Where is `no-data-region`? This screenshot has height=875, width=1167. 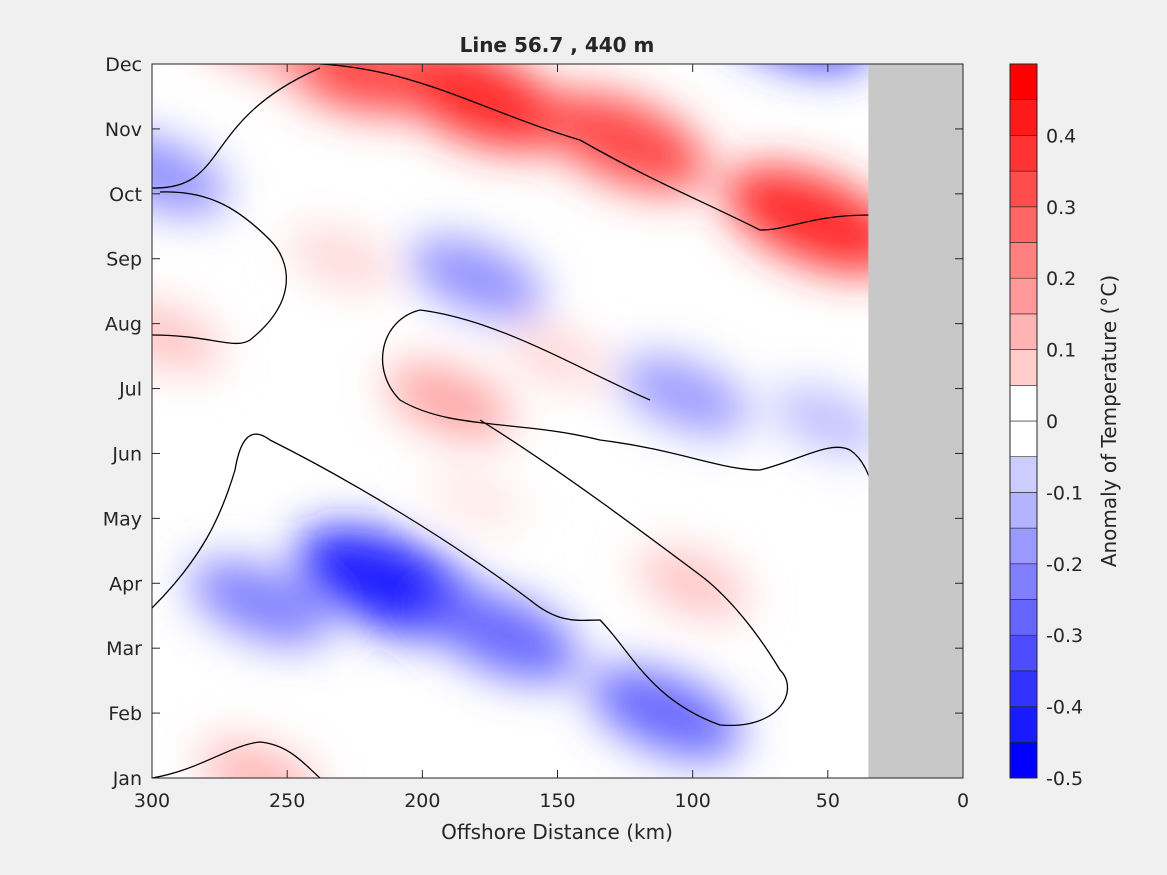 no-data-region is located at coordinates (915, 421).